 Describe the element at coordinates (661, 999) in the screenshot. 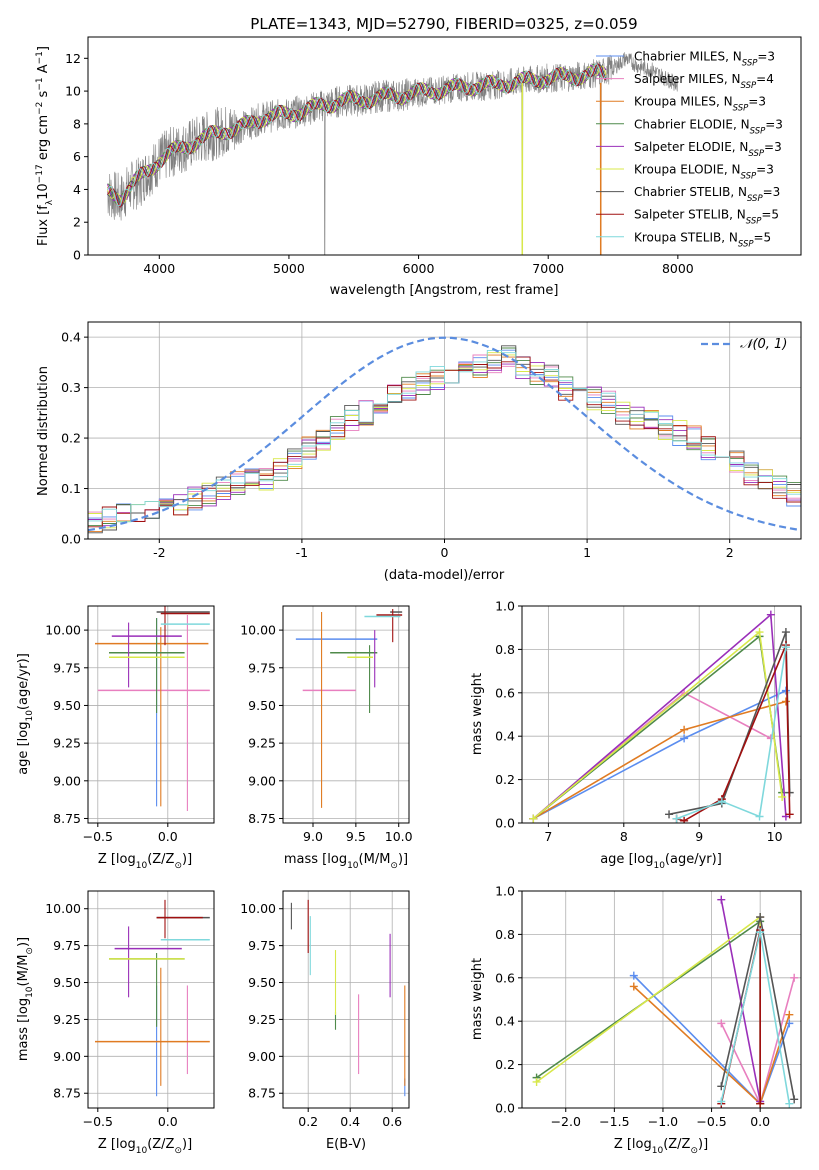

I see `weight_vs_Z-plot-area` at that location.